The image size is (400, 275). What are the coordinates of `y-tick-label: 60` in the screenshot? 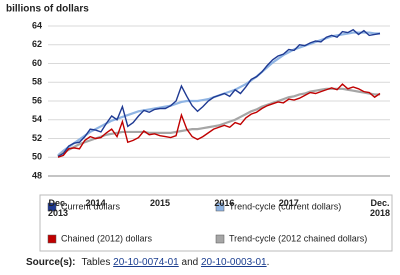 It's located at (37, 63).